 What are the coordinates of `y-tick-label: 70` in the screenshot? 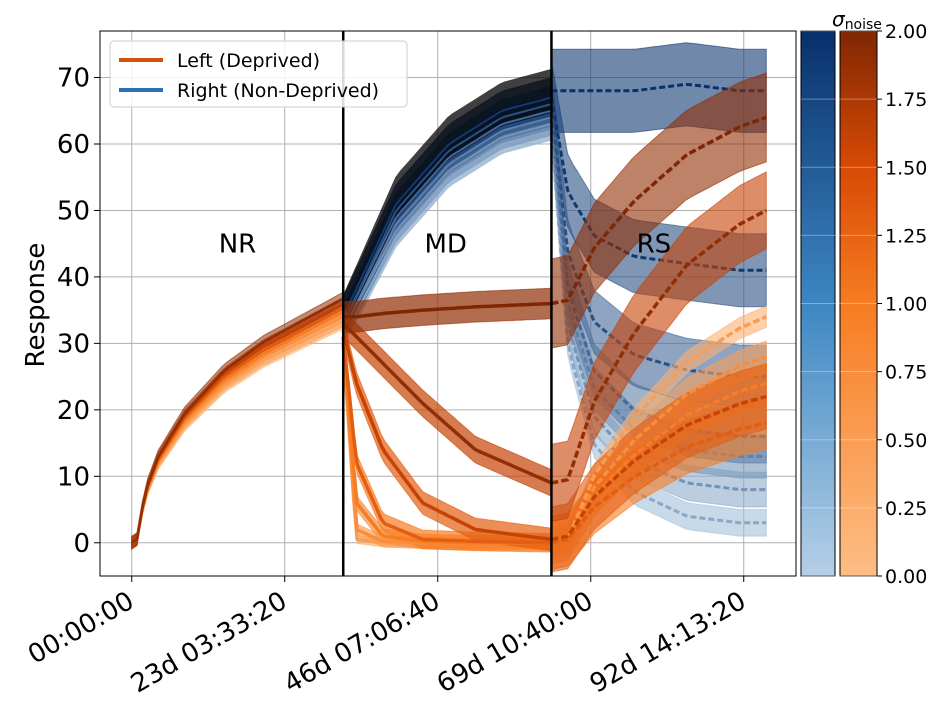 It's located at (73, 79).